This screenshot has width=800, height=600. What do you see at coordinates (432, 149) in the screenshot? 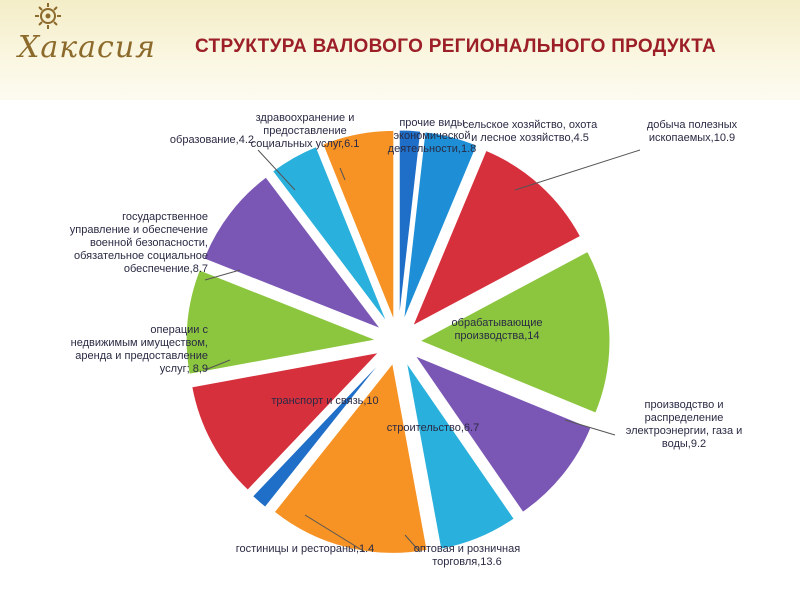
I see `slice-label-line: деятельности,1.8` at bounding box center [432, 149].